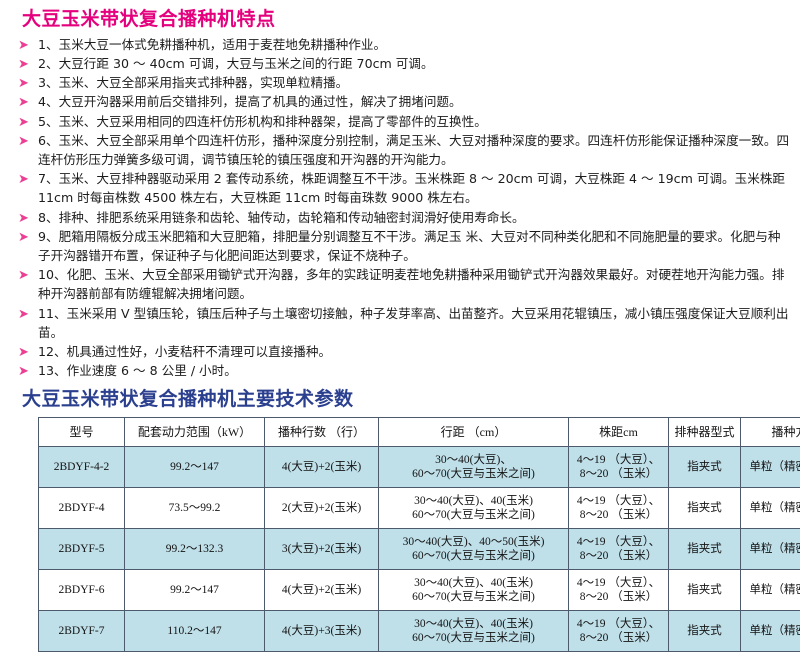 Image resolution: width=800 pixels, height=652 pixels. What do you see at coordinates (195, 549) in the screenshot?
I see `table-cell: 99.2～132.3` at bounding box center [195, 549].